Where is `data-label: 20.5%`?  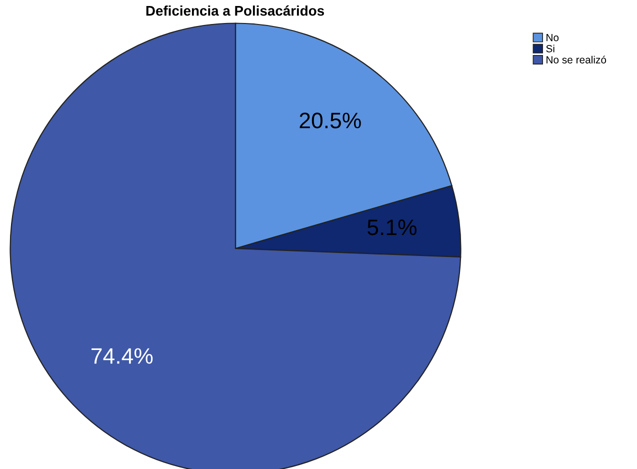
data-label: 20.5% is located at coordinates (330, 120).